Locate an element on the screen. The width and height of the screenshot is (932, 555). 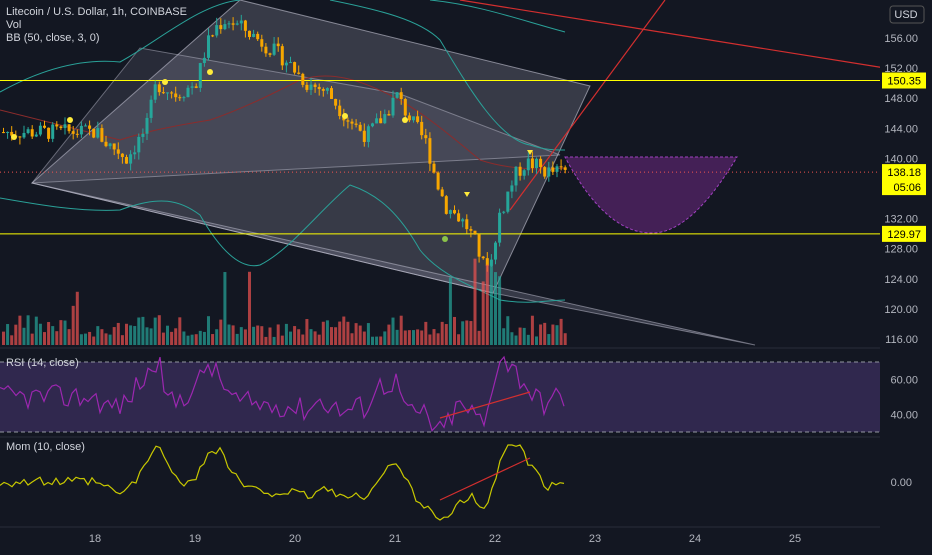
rsi-divergence-line is located at coordinates (485, 405).